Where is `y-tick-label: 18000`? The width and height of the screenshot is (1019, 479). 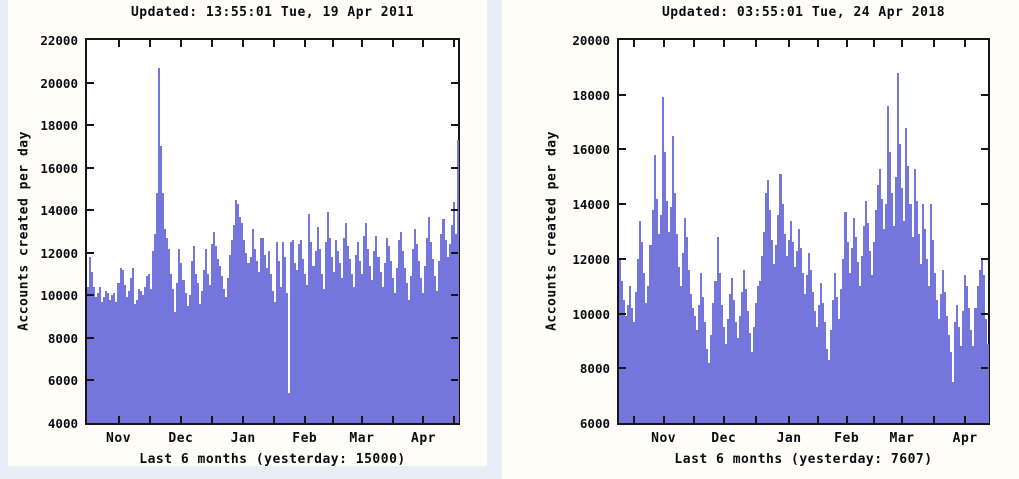
y-tick-label: 18000 is located at coordinates (591, 95).